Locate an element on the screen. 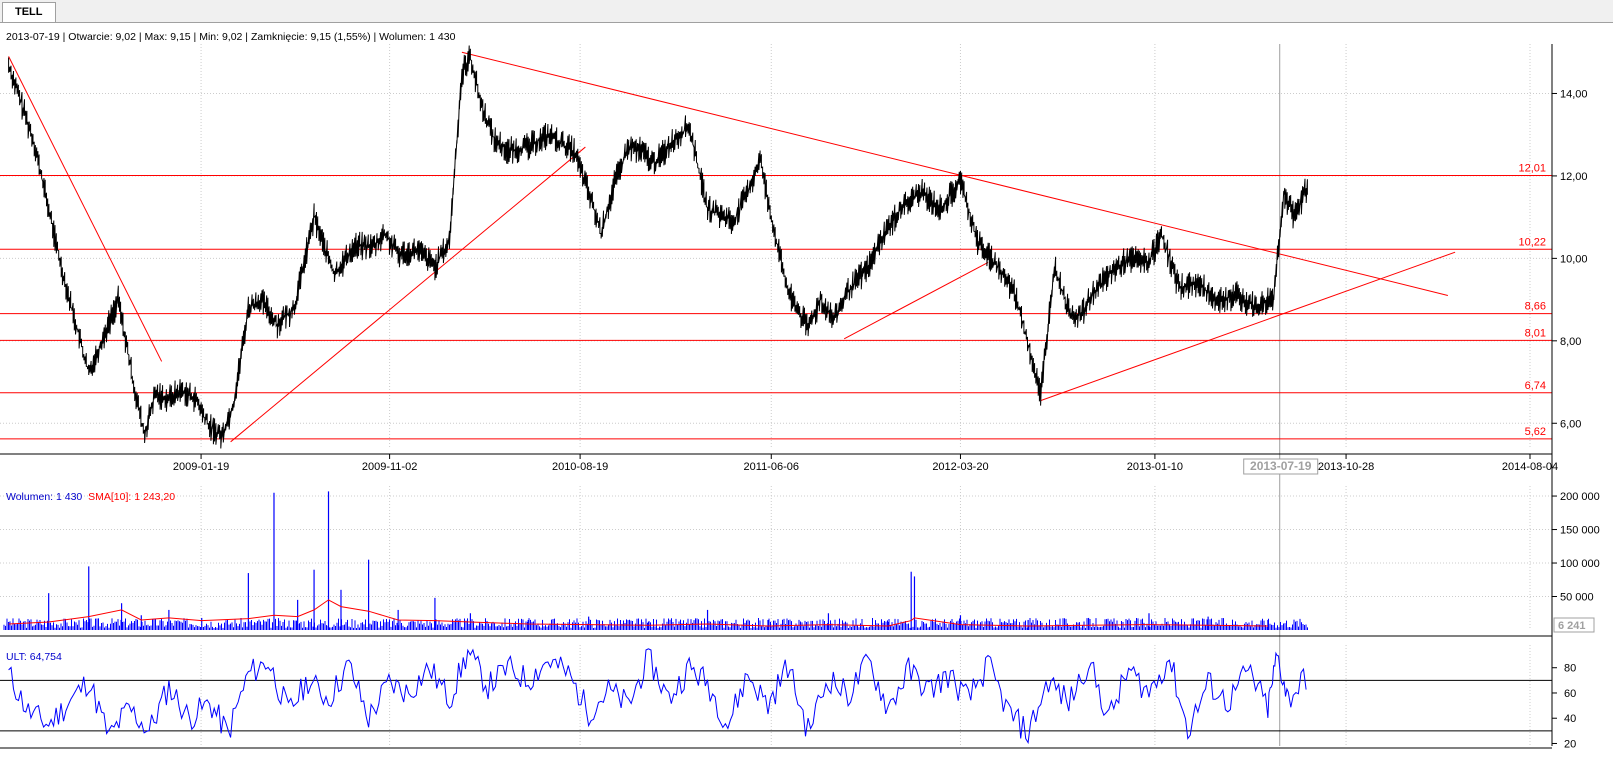 The width and height of the screenshot is (1613, 767). ult-line is located at coordinates (657, 696).